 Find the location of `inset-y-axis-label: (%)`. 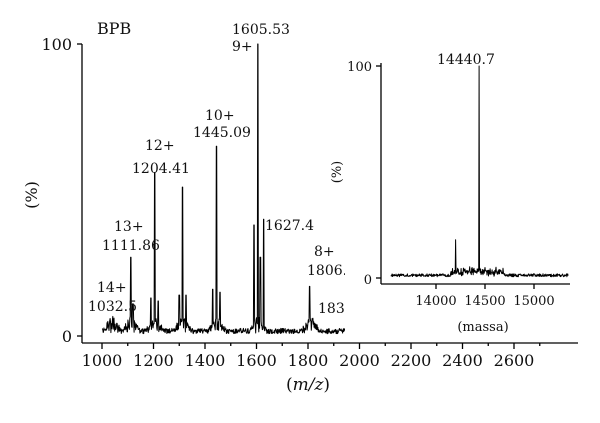

inset-y-axis-label: (%) is located at coordinates (337, 172).